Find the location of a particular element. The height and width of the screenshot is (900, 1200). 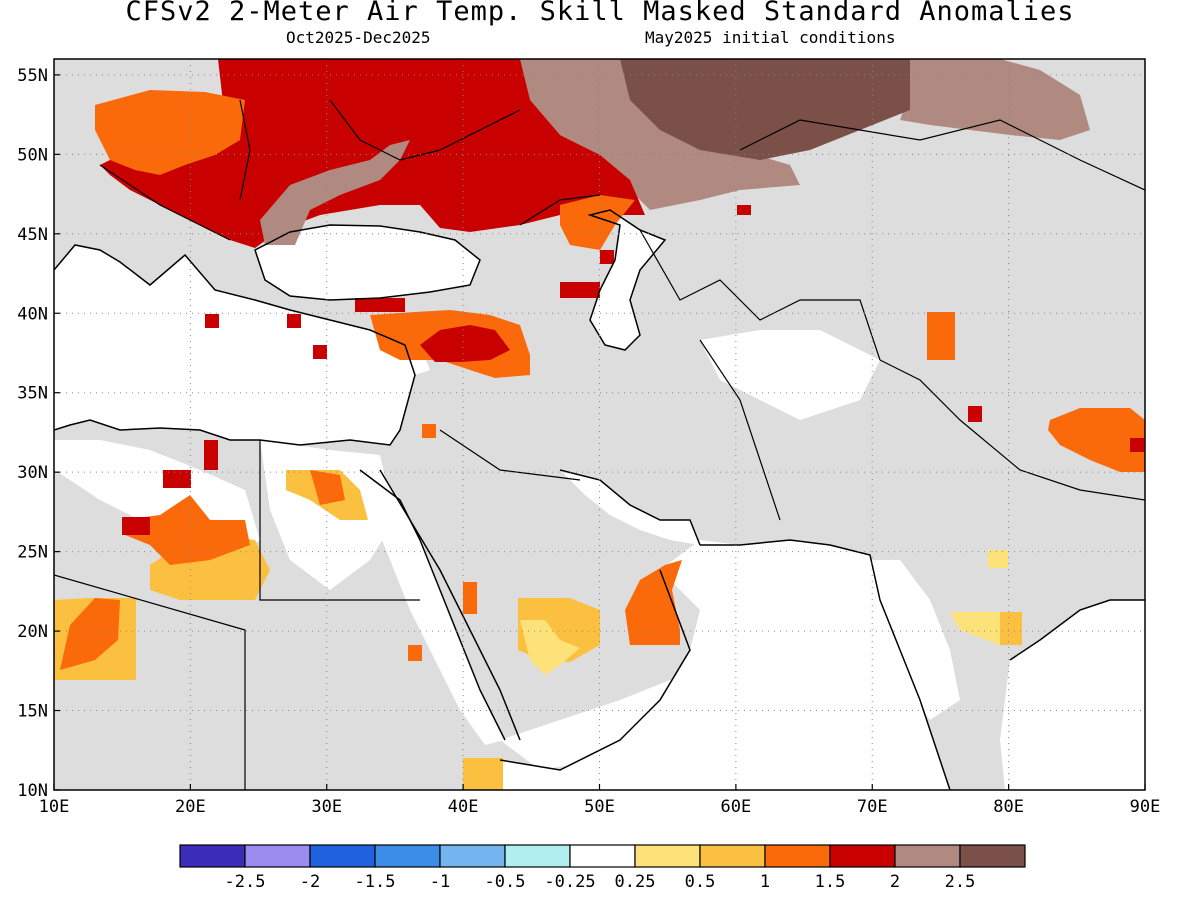

lat-tick-label: 20N is located at coordinates (32, 632).